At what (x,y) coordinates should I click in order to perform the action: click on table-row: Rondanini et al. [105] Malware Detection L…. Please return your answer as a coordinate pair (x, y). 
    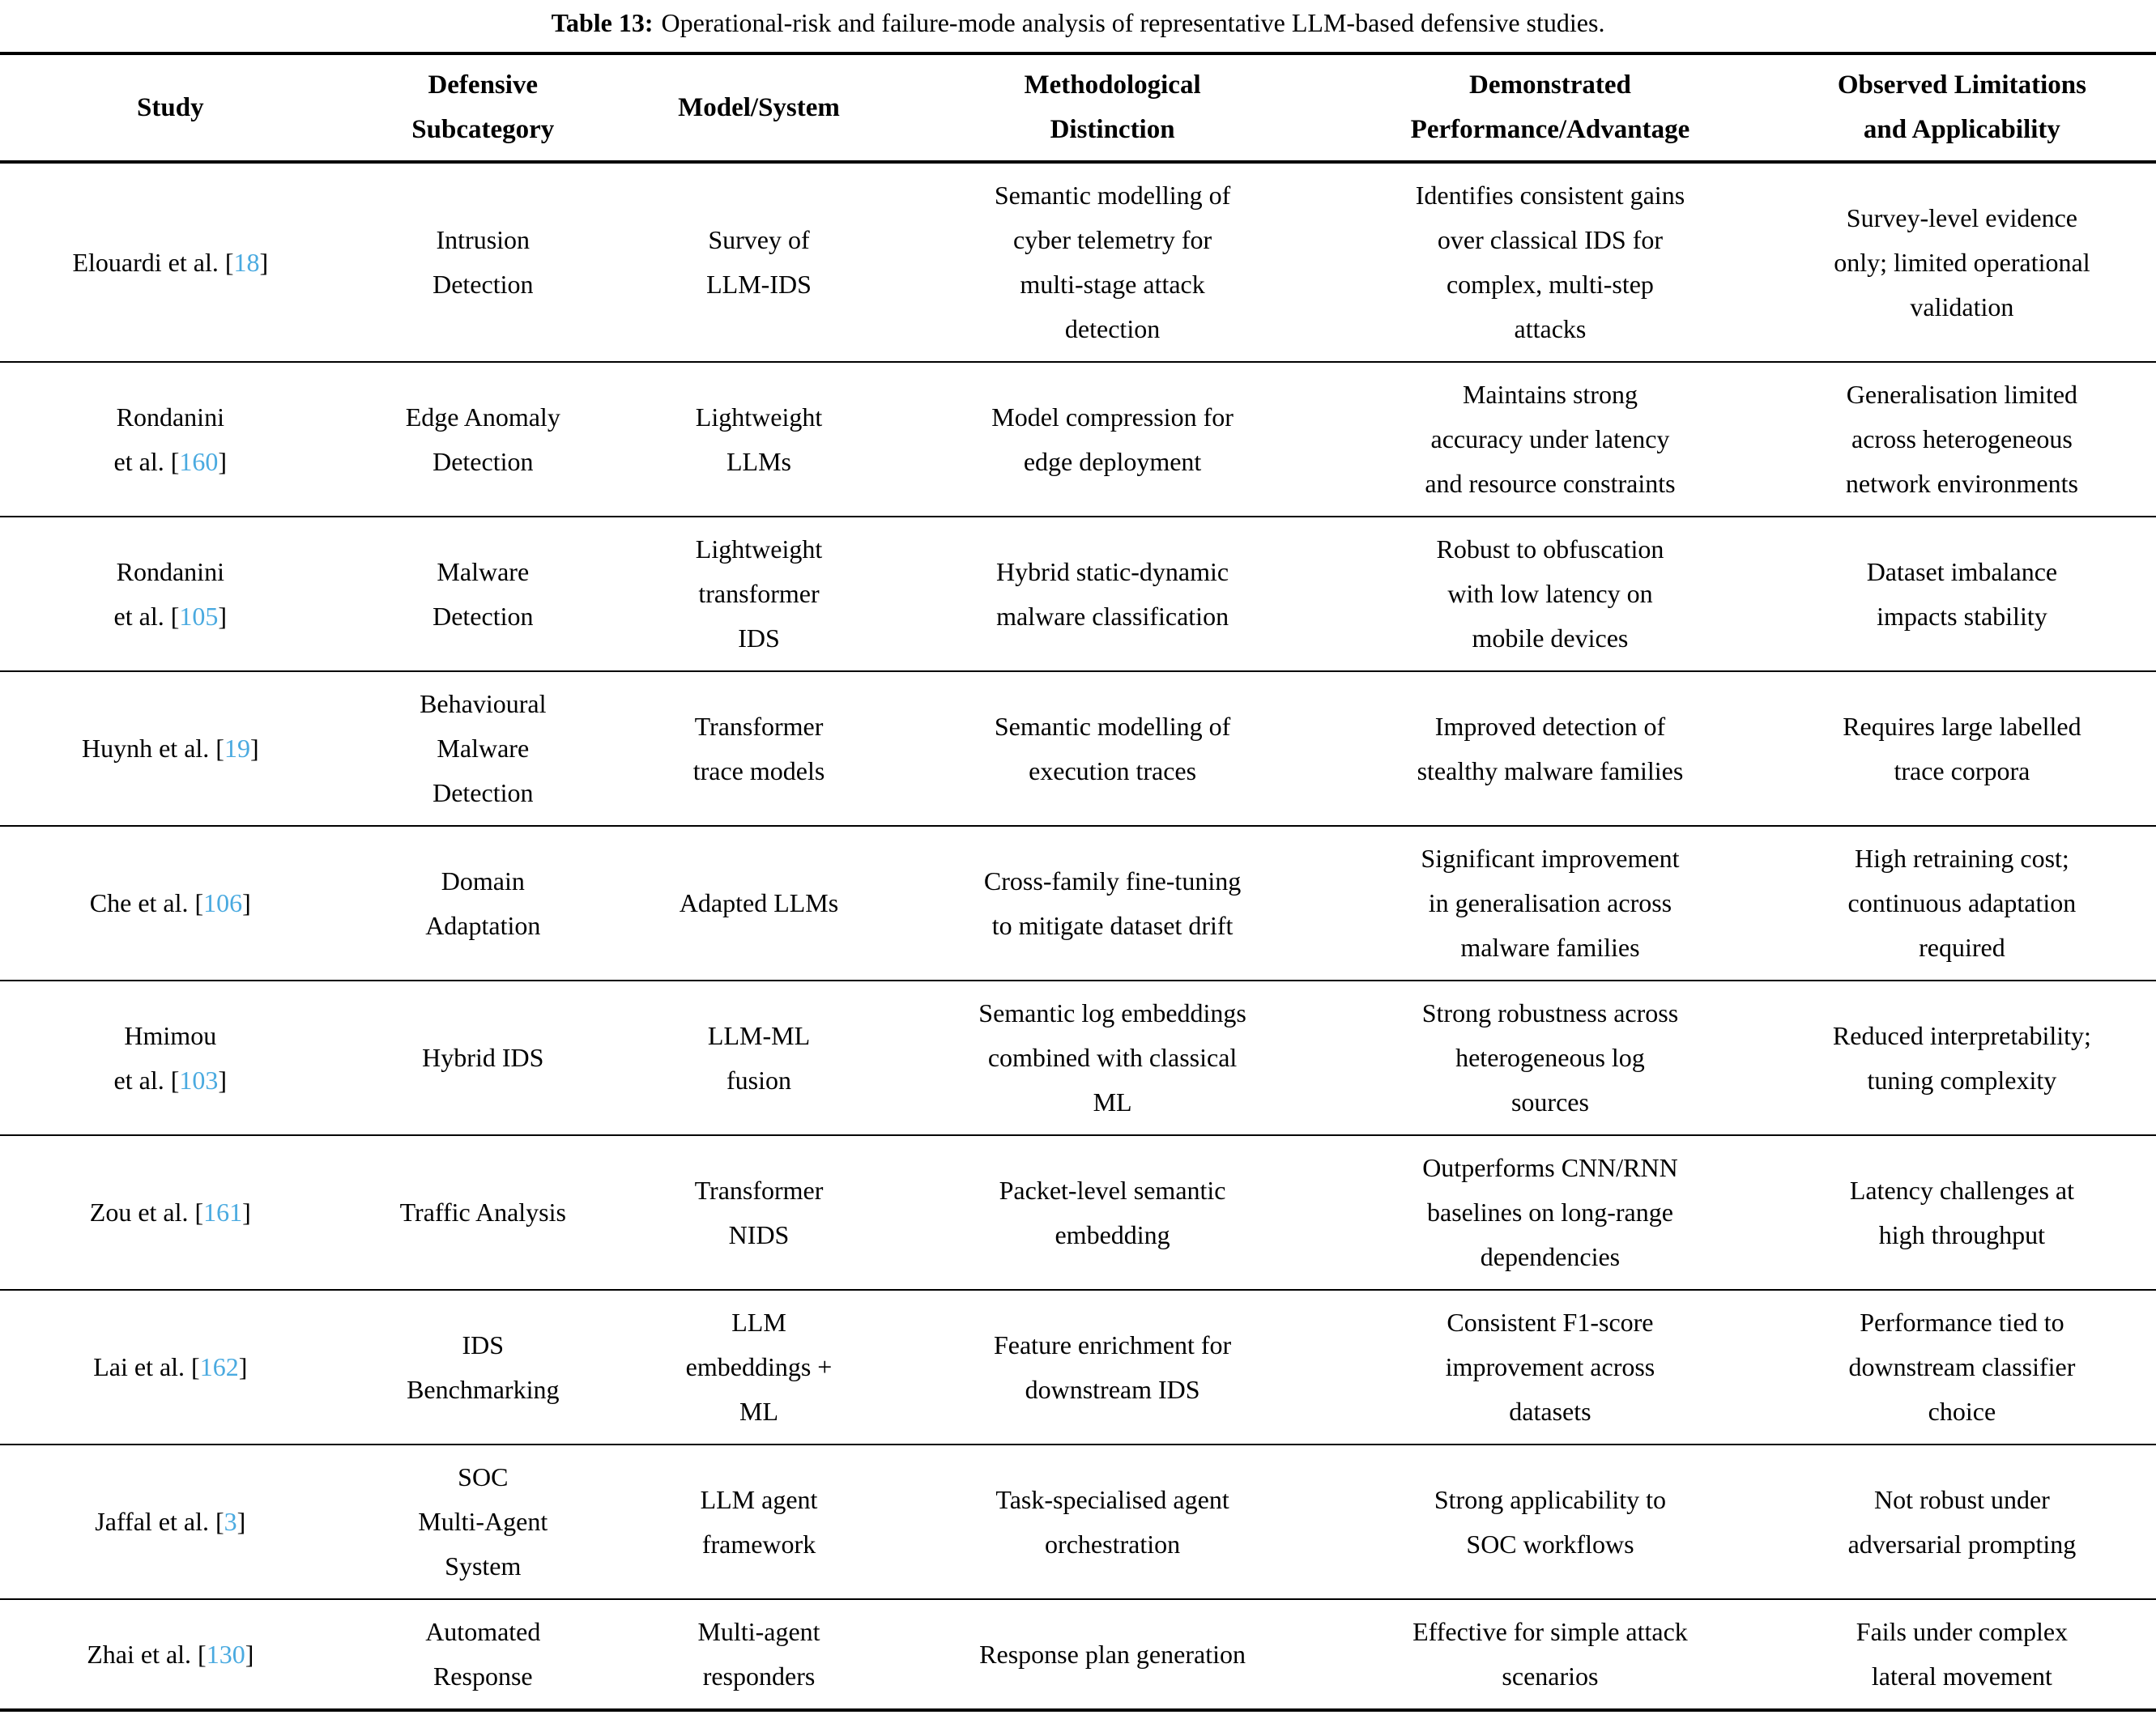
    Looking at the image, I should click on (1078, 593).